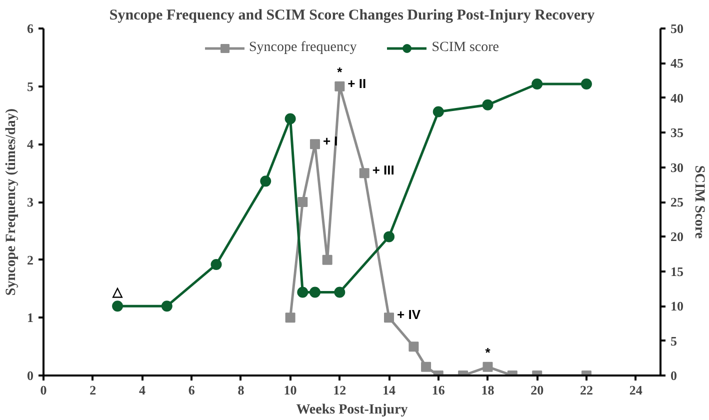 This screenshot has height=420, width=709. What do you see at coordinates (677, 63) in the screenshot?
I see `y2-tick-label: 45` at bounding box center [677, 63].